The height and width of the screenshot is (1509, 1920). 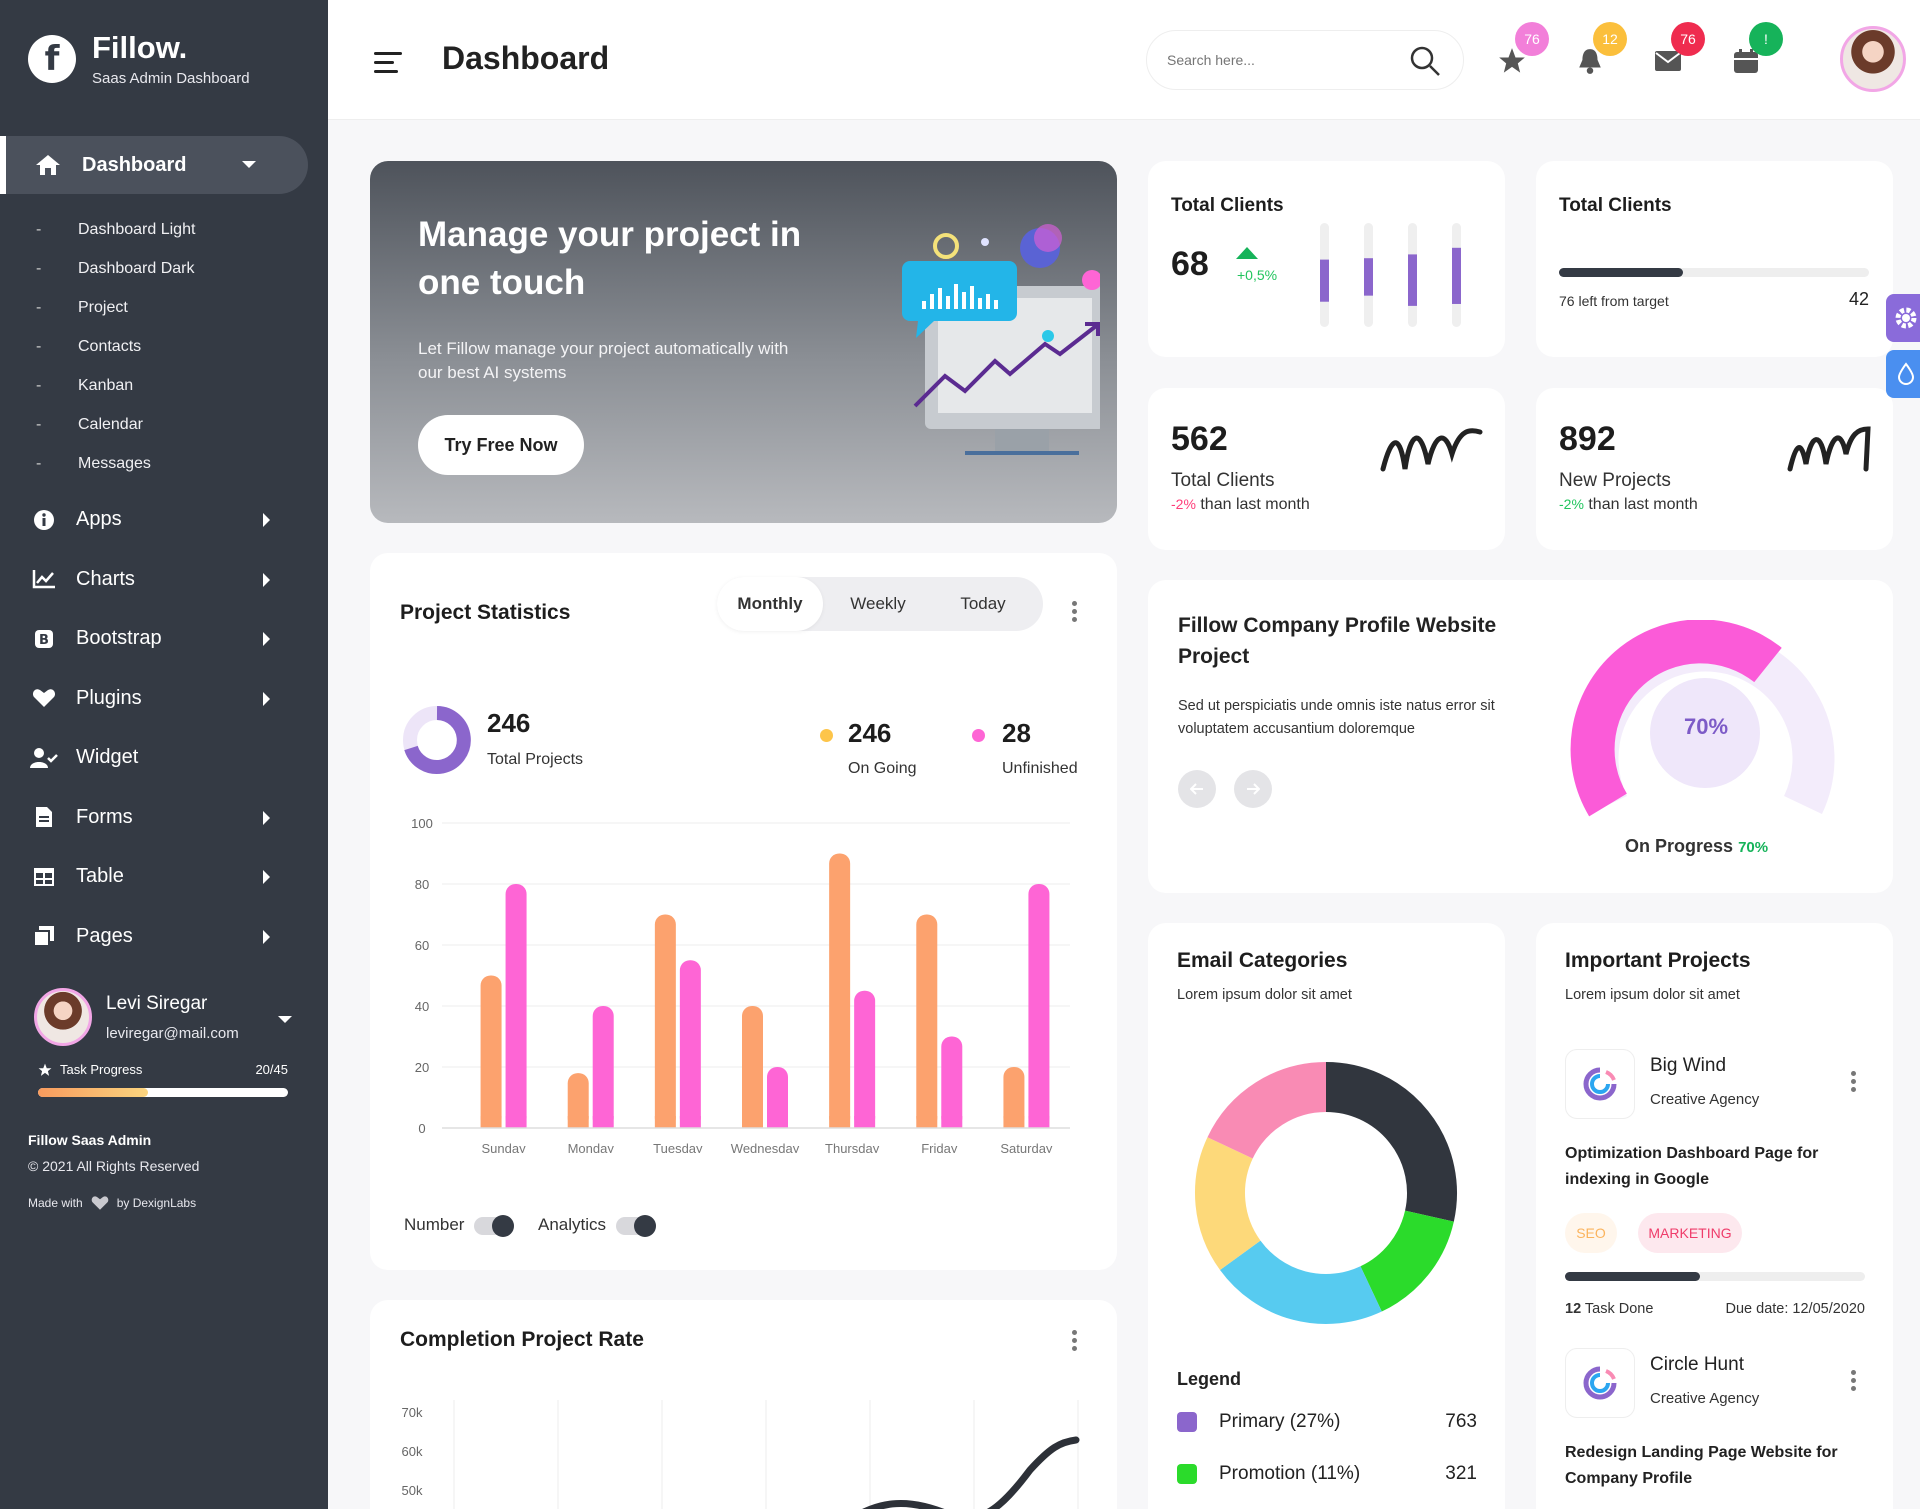 I want to click on target-value: 42, so click(x=1858, y=299).